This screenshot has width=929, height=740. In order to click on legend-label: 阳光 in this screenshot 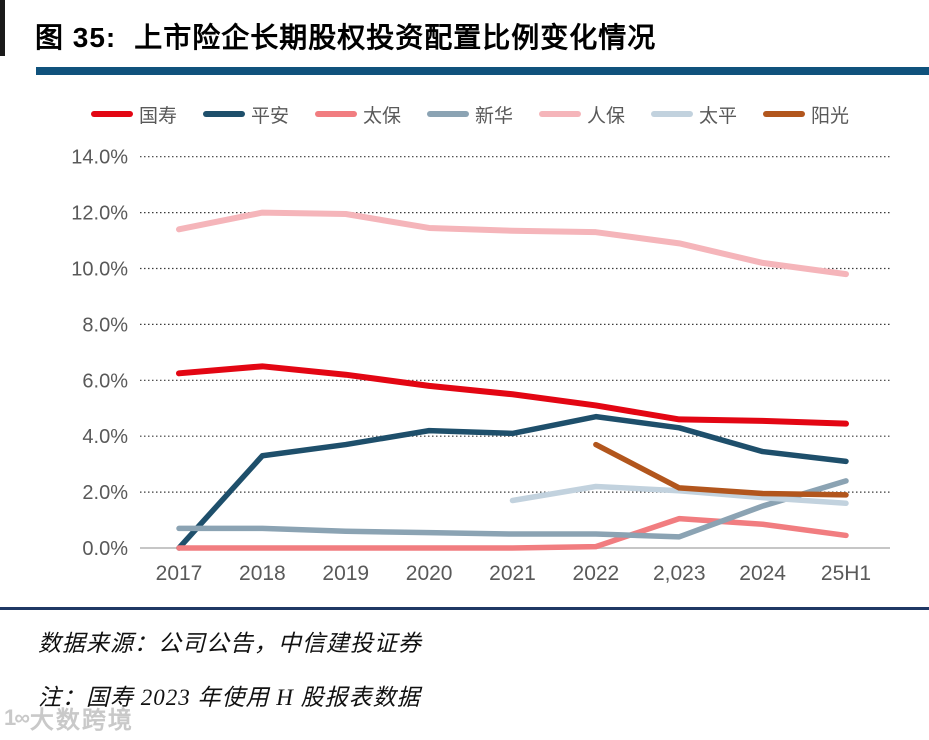, I will do `click(830, 116)`.